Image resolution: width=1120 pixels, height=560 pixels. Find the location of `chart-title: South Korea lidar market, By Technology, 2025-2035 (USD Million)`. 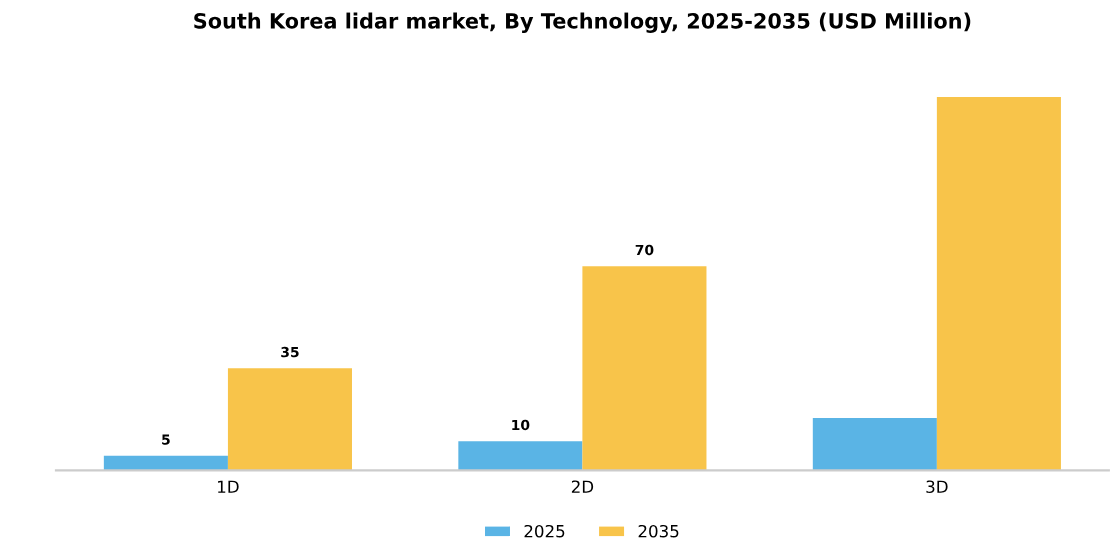

chart-title: South Korea lidar market, By Technology, 2025-2035 (USD Million) is located at coordinates (582, 22).